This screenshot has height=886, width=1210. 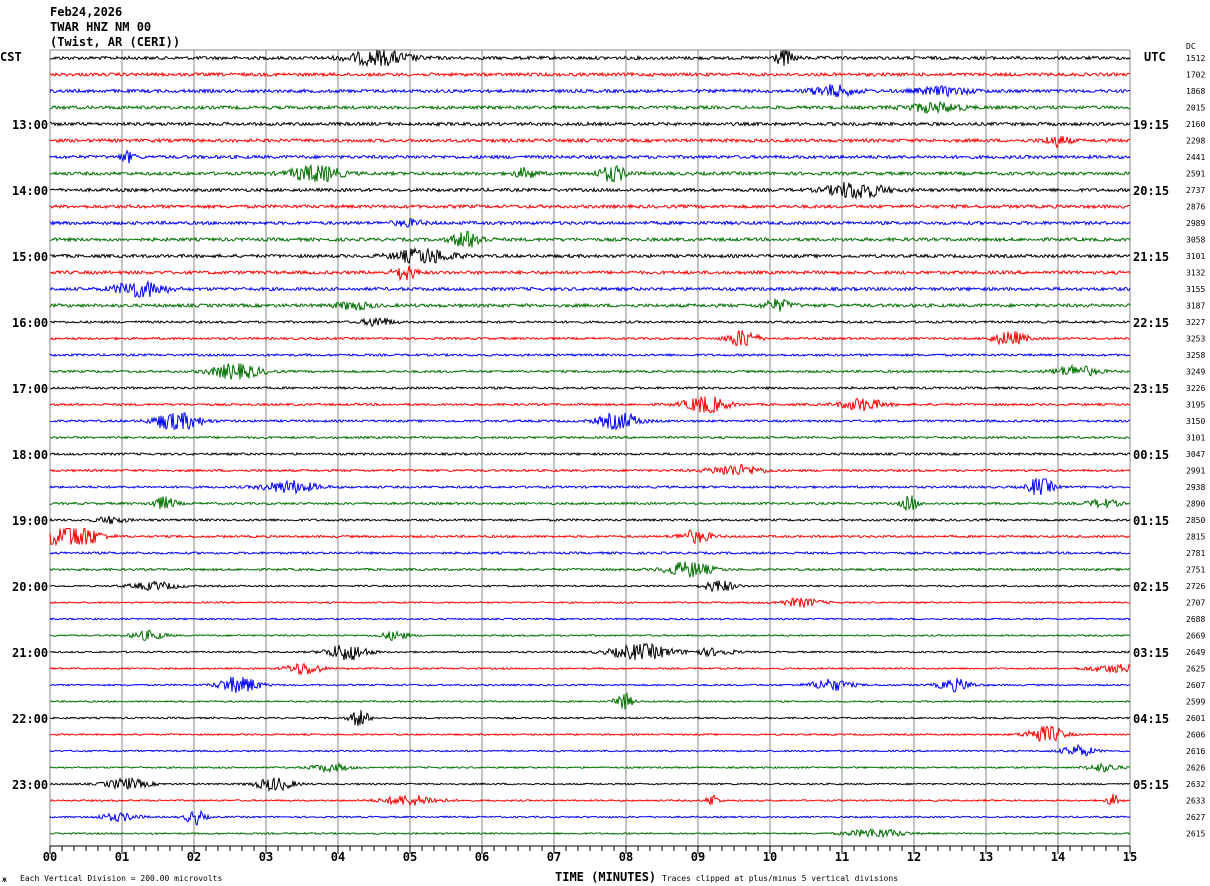 What do you see at coordinates (1195, 306) in the screenshot?
I see `dc-offset-value: 3187` at bounding box center [1195, 306].